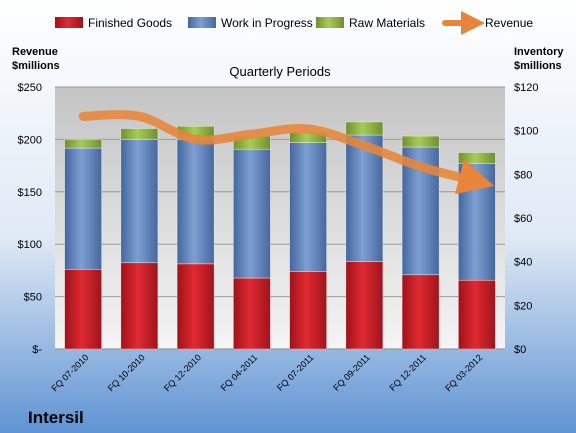  I want to click on y-right-tick-label: $0, so click(520, 350).